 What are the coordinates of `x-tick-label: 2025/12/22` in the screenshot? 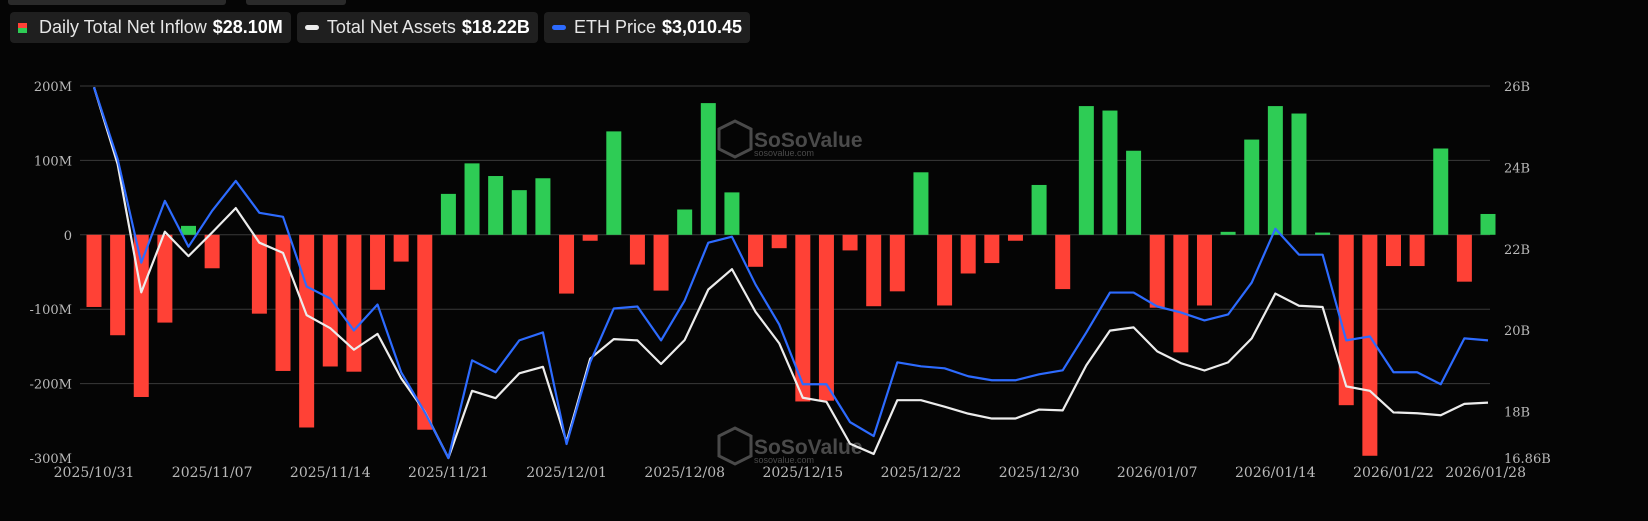 It's located at (921, 473).